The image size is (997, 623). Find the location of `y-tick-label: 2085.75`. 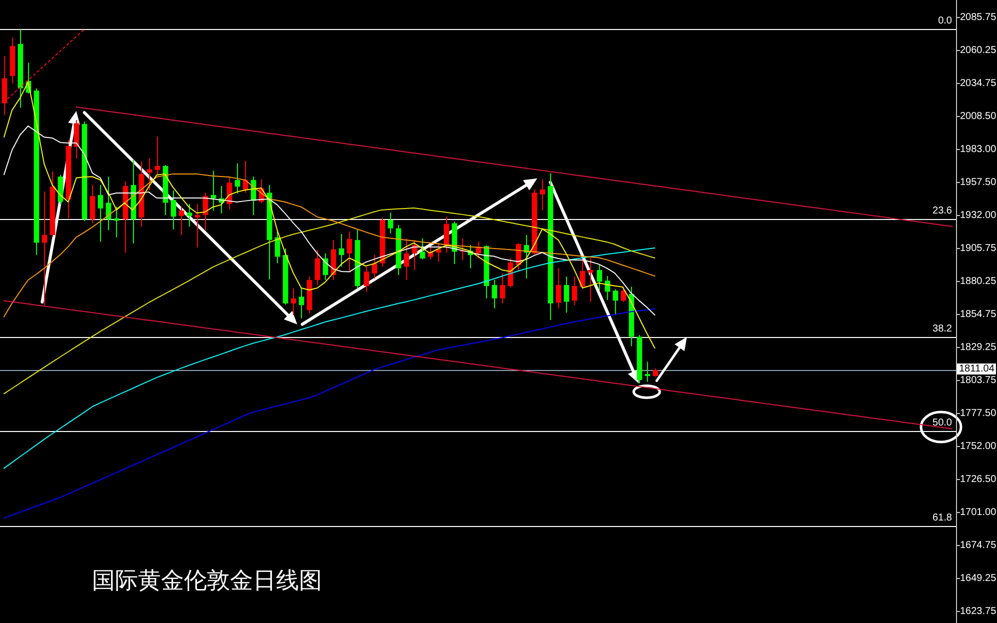

y-tick-label: 2085.75 is located at coordinates (978, 17).